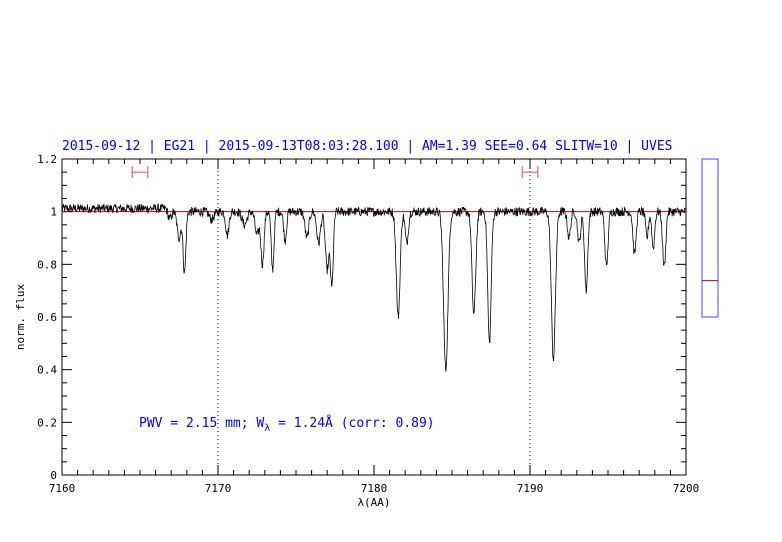 This screenshot has width=782, height=542. Describe the element at coordinates (335, 172) in the screenshot. I see `error-bars` at that location.